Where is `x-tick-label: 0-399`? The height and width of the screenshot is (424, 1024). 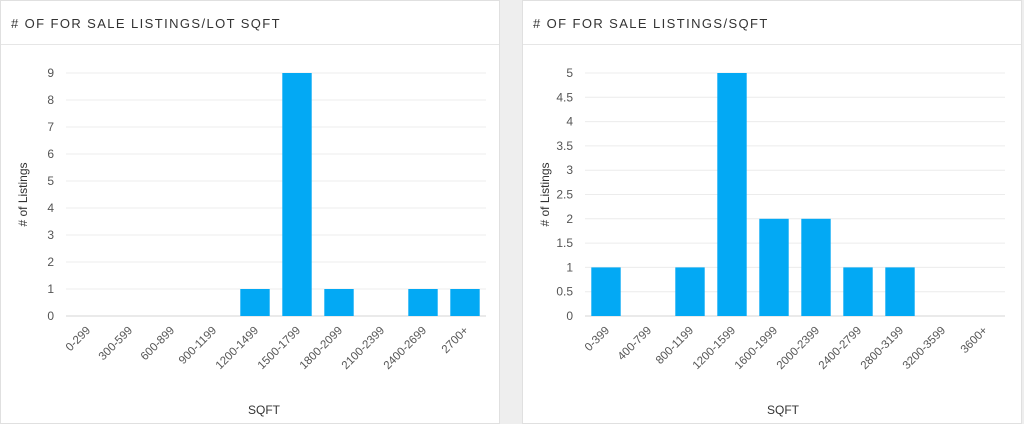 x-tick-label: 0-399 is located at coordinates (597, 339).